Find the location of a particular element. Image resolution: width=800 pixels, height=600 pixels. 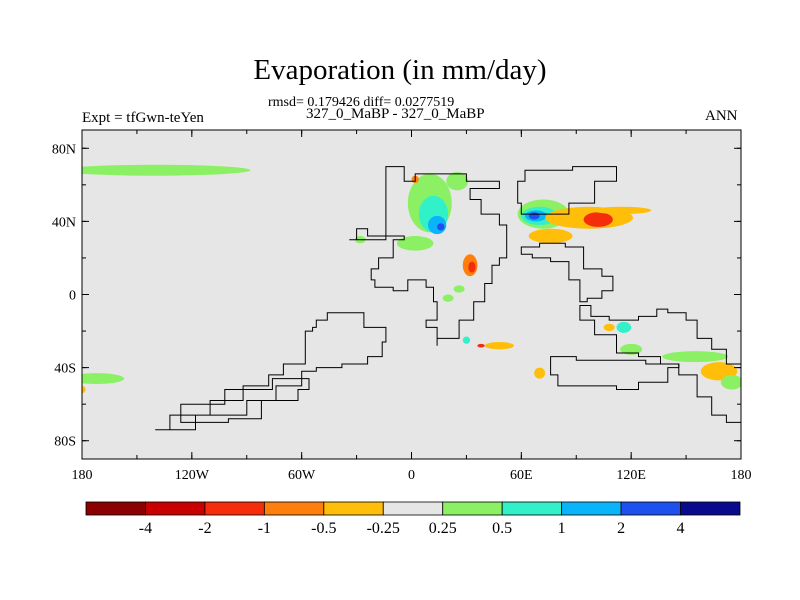

colorbar-label: -0.25 is located at coordinates (383, 528).